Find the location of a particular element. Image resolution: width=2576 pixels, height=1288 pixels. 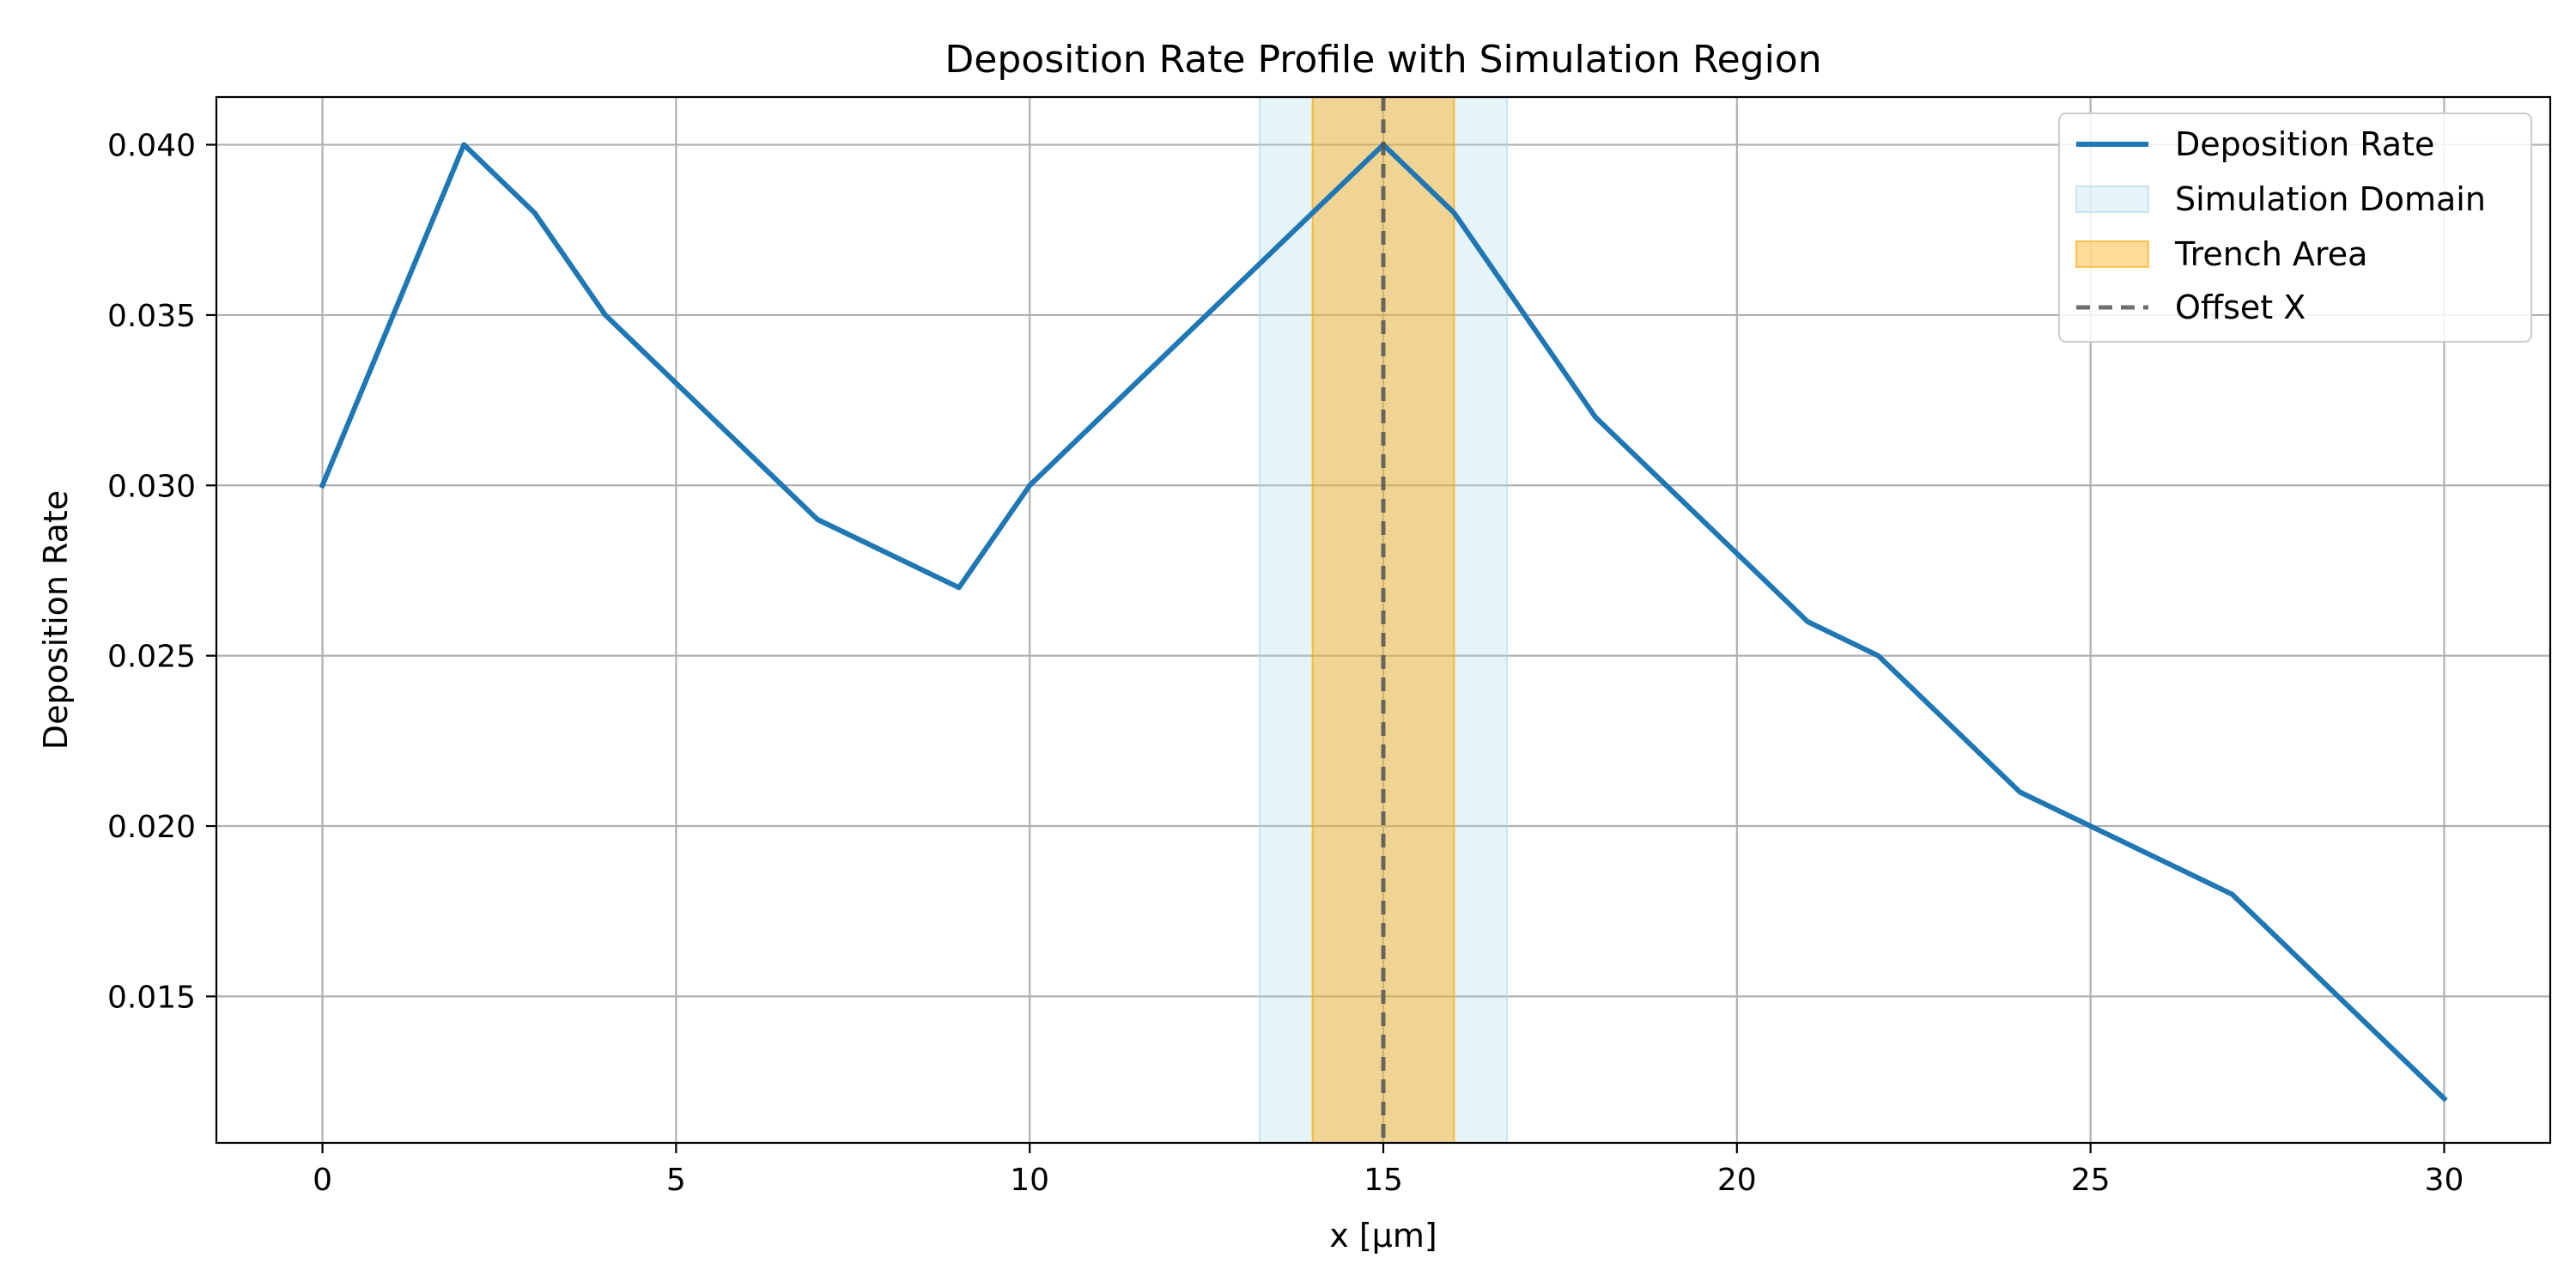

x-tick-label: 0 is located at coordinates (323, 1180).